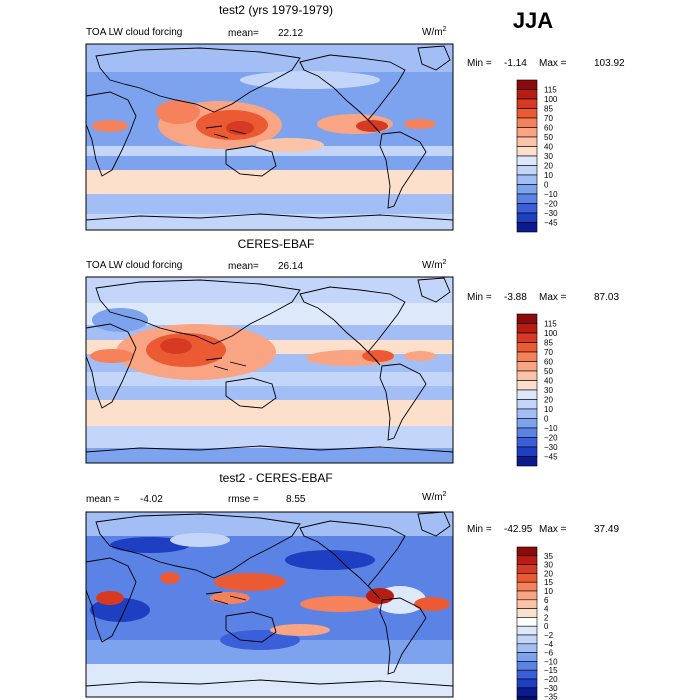 The height and width of the screenshot is (700, 700). What do you see at coordinates (546, 609) in the screenshot?
I see `colorbar-tick-label: 4` at bounding box center [546, 609].